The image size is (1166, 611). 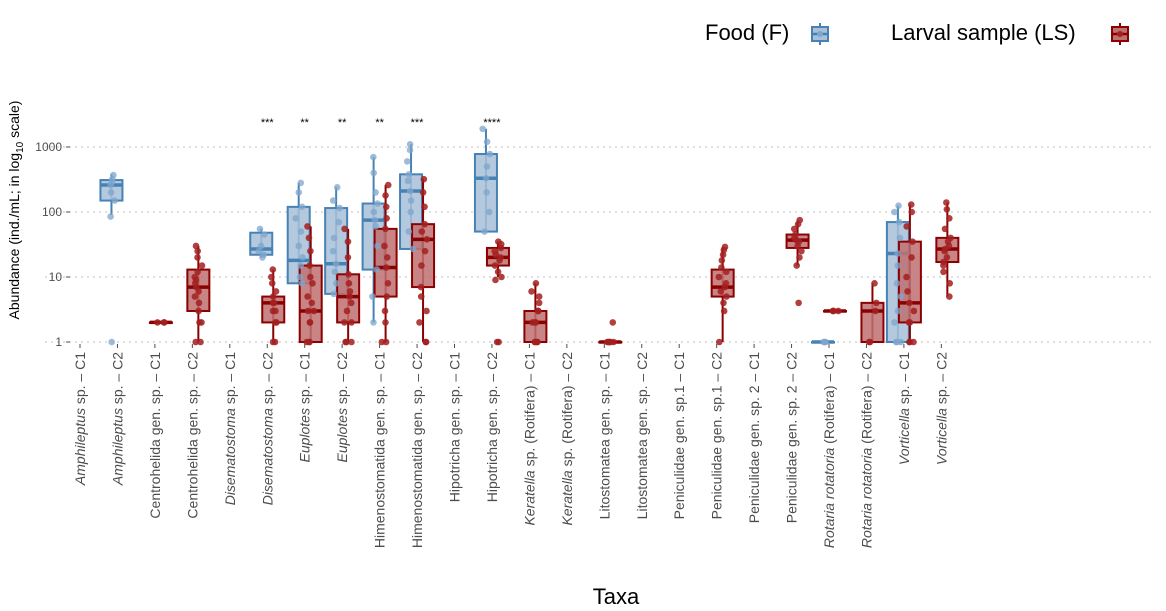 What do you see at coordinates (717, 436) in the screenshot?
I see `x-tick-label: Peniculidae gen. sp.1 – C2` at bounding box center [717, 436].